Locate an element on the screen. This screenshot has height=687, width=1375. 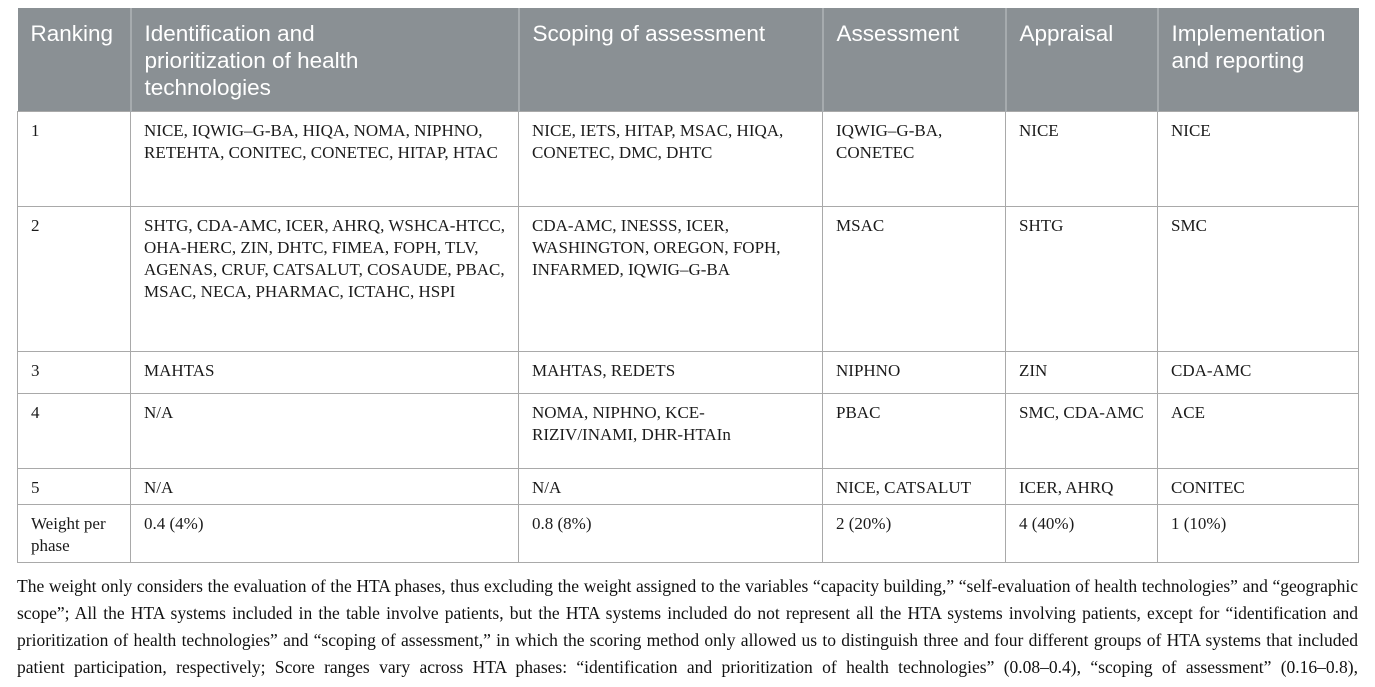
column-header-label: Appraisal is located at coordinates (1066, 33).